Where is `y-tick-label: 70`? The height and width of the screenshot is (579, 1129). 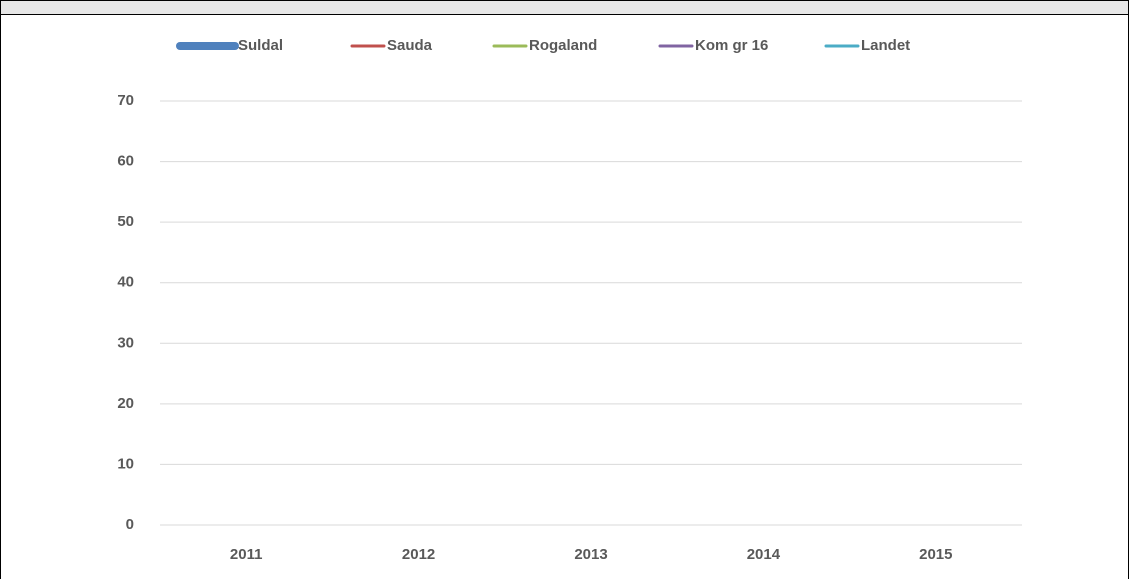 y-tick-label: 70 is located at coordinates (125, 100).